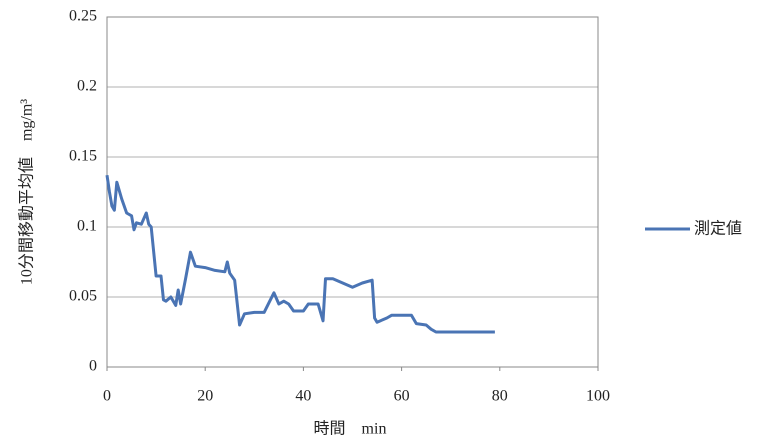 The width and height of the screenshot is (763, 443). I want to click on y-tick-label: 0.1, so click(87, 226).